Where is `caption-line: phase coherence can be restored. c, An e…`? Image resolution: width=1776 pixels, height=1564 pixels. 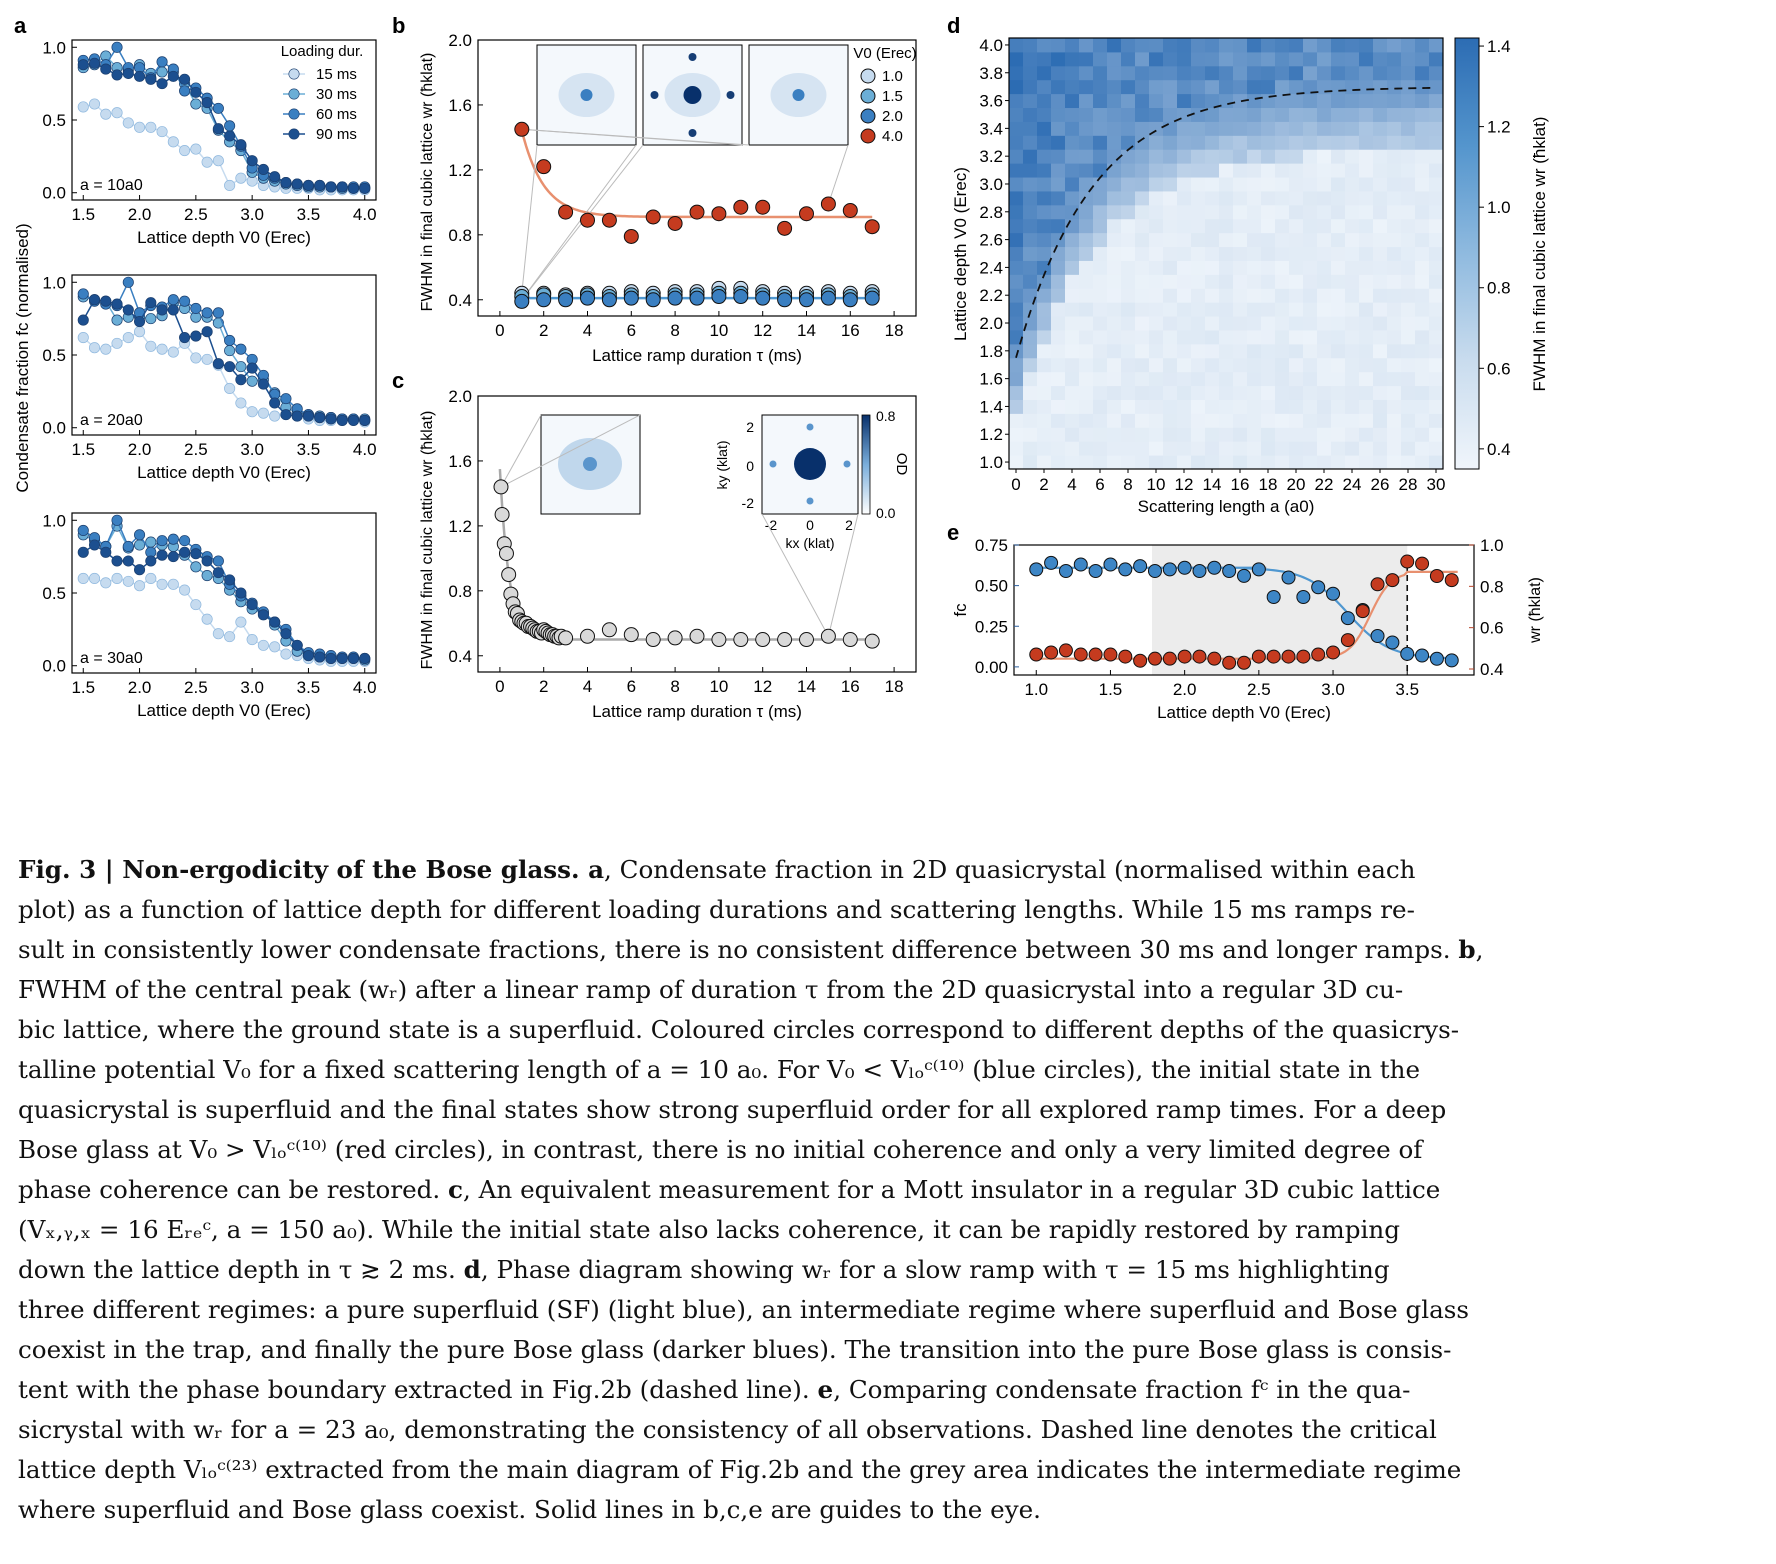 caption-line: phase coherence can be restored. c, An e… is located at coordinates (888, 1190).